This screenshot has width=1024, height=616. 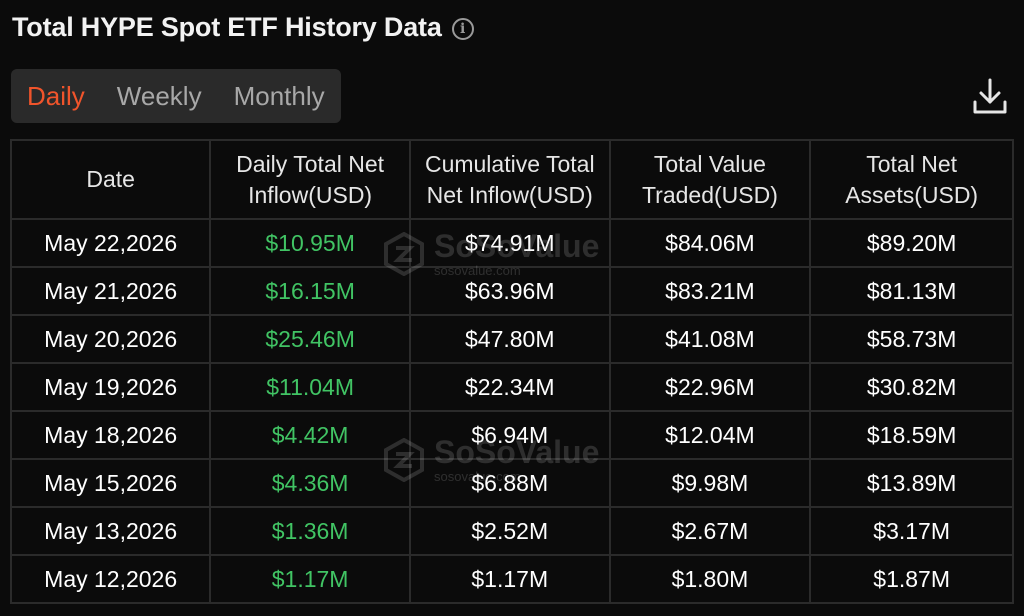 I want to click on cumulative-inflow-cell: $1.17M, so click(x=509, y=579).